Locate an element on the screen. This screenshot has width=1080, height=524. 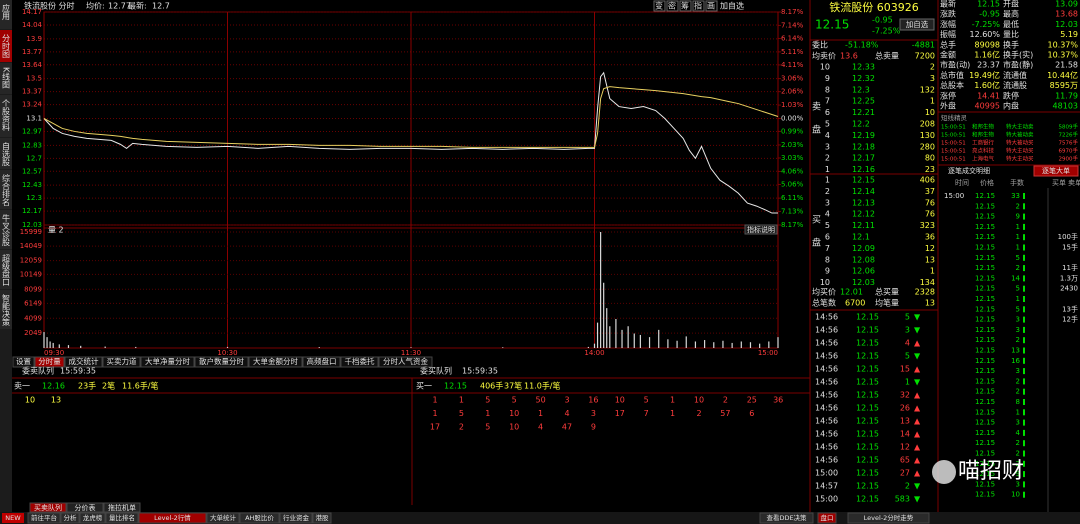
add-button is located at coordinates (917, 24).